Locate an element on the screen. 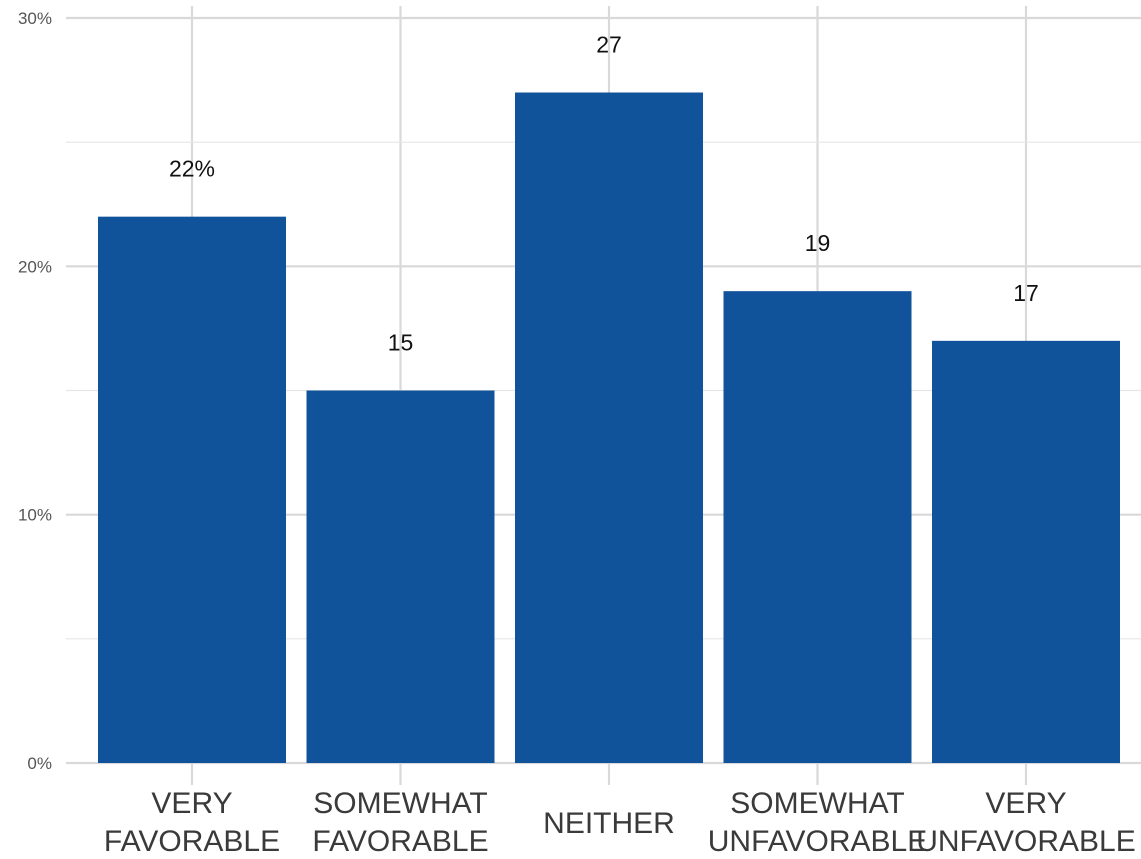 The height and width of the screenshot is (859, 1141). y-tick-label: 30% is located at coordinates (35, 18).